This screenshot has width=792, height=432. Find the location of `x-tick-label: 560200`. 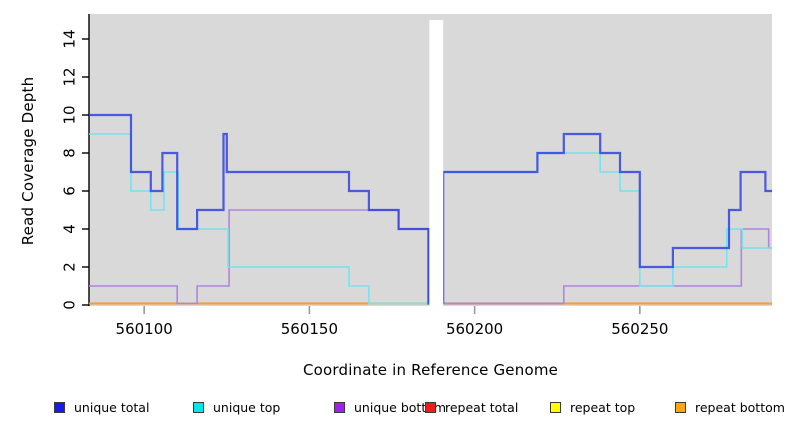

x-tick-label: 560200 is located at coordinates (474, 329).